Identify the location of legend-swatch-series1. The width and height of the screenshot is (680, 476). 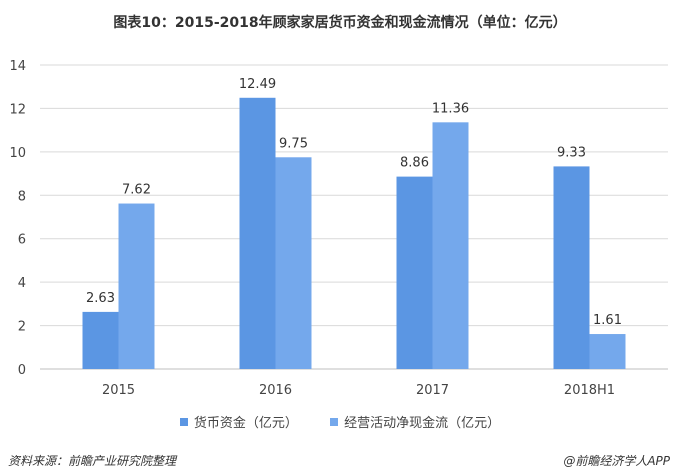
(183, 421).